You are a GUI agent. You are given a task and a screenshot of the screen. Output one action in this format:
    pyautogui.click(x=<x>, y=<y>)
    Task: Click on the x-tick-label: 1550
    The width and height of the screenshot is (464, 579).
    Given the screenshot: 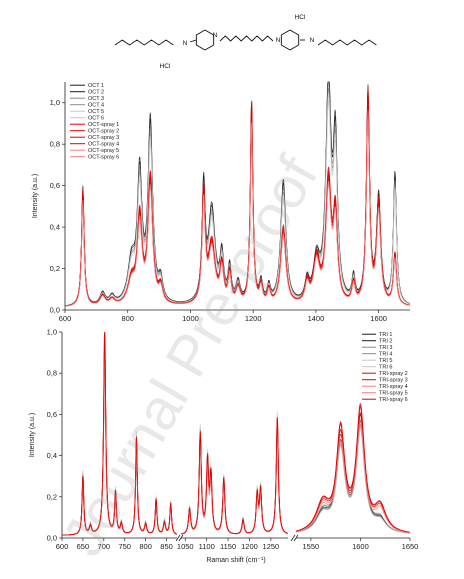 What is the action you would take?
    pyautogui.click(x=311, y=546)
    